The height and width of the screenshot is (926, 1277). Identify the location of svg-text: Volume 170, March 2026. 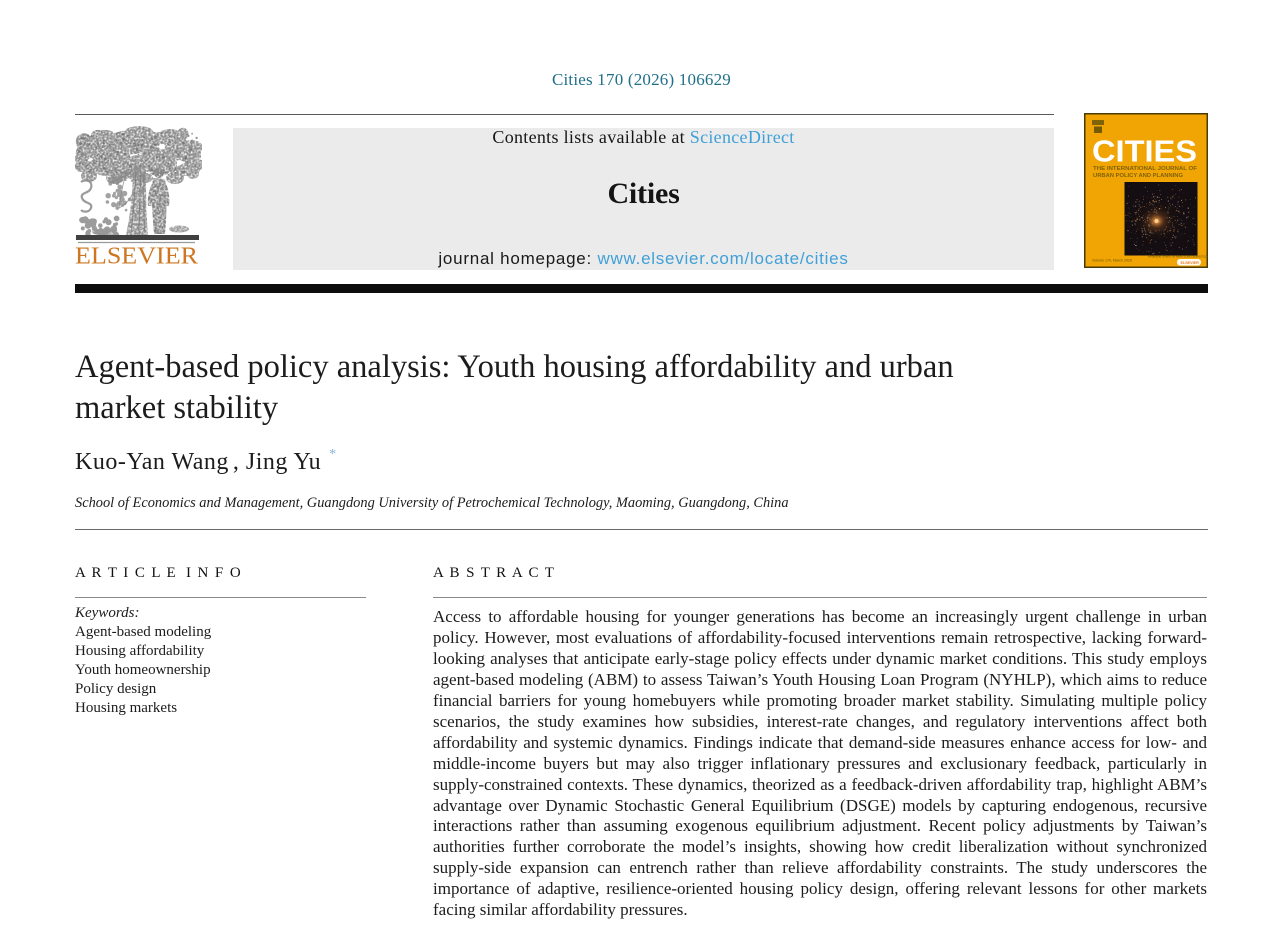
(1112, 261).